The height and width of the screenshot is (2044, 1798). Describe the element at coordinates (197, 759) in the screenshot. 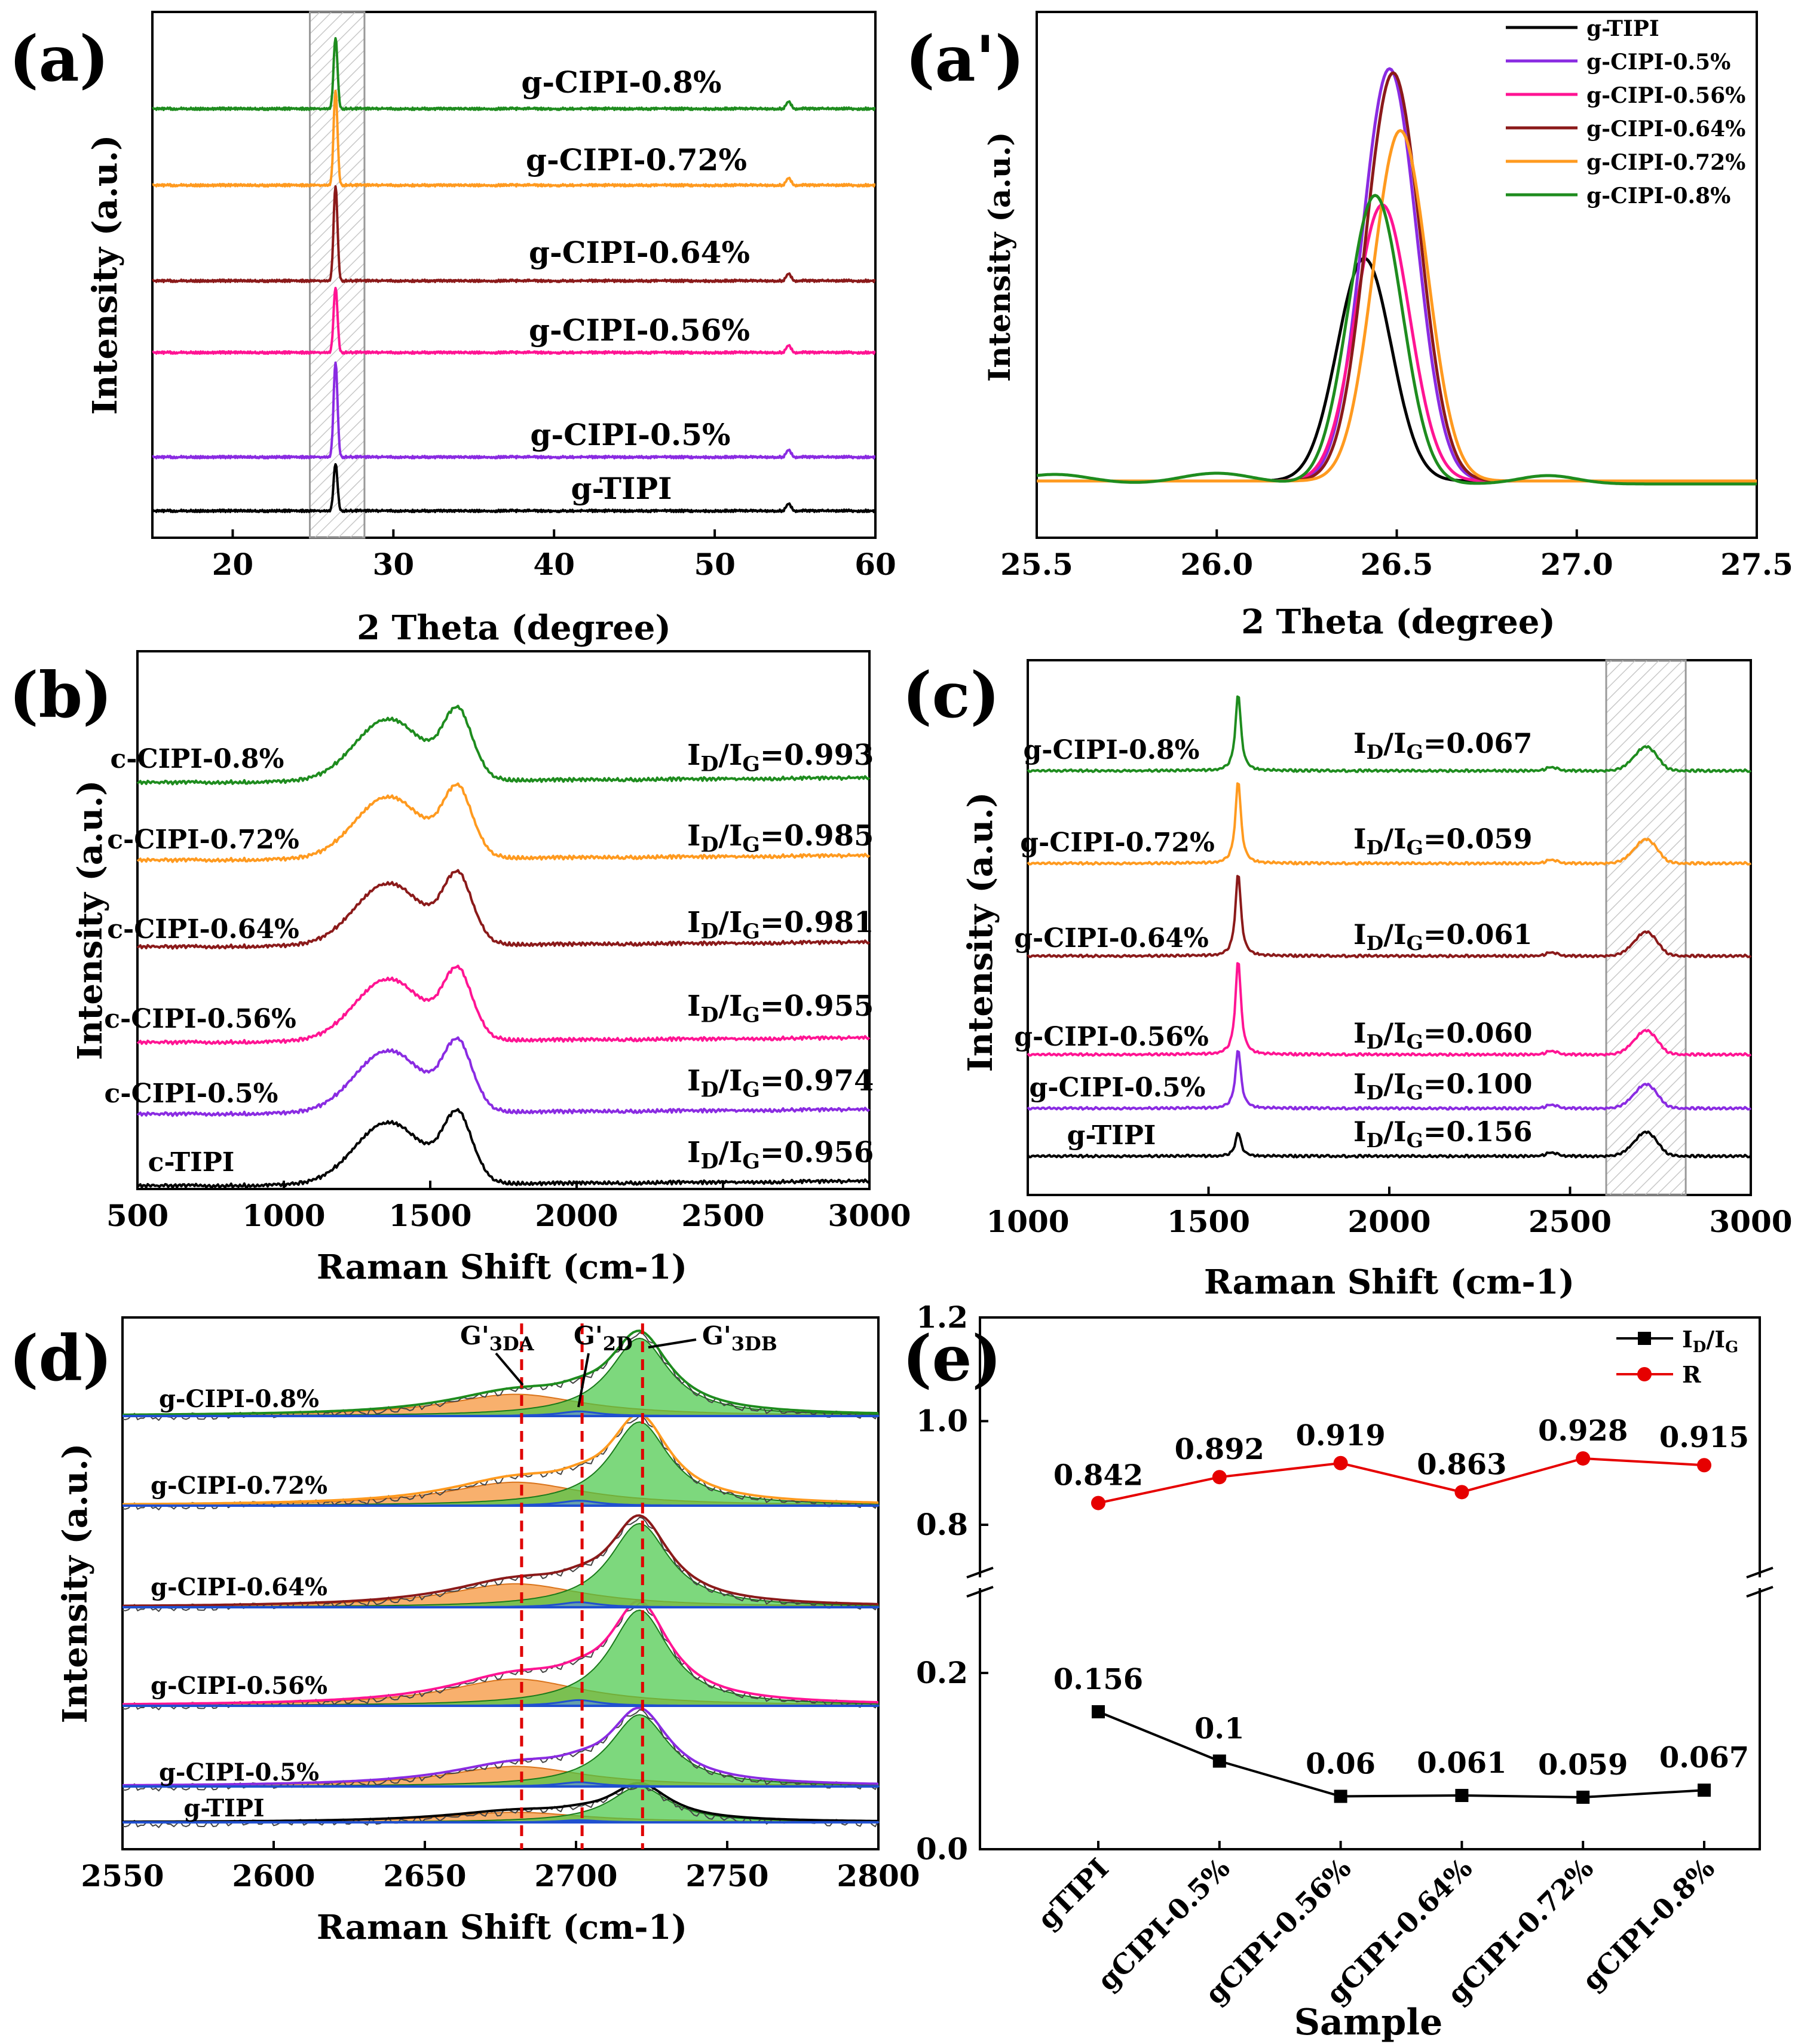

I see `panel-b-series-label: c-CIPI-0.8%` at that location.